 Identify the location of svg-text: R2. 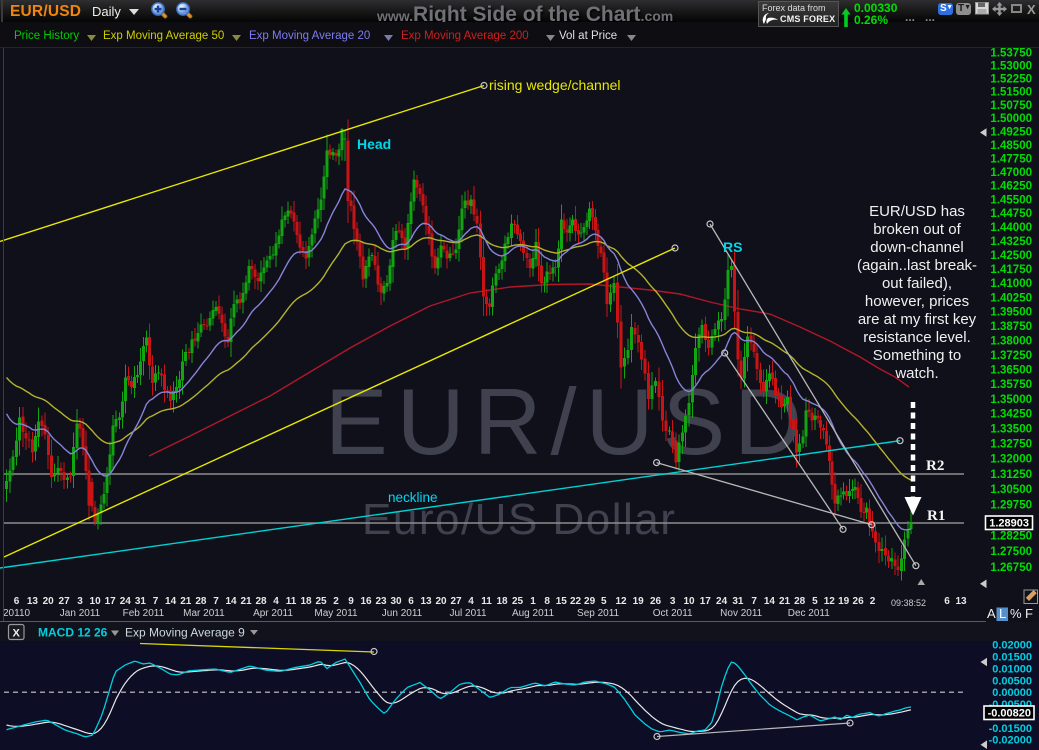
(935, 466).